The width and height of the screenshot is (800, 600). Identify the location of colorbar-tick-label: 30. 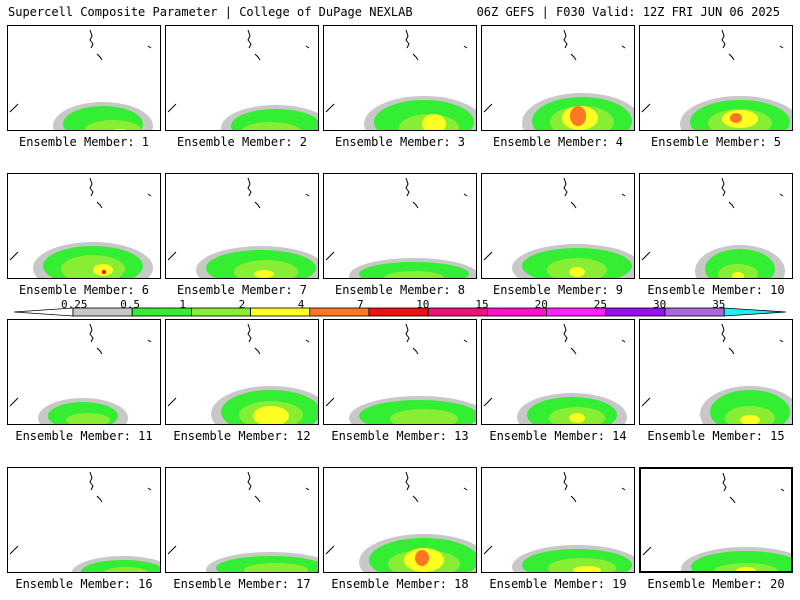
(660, 304).